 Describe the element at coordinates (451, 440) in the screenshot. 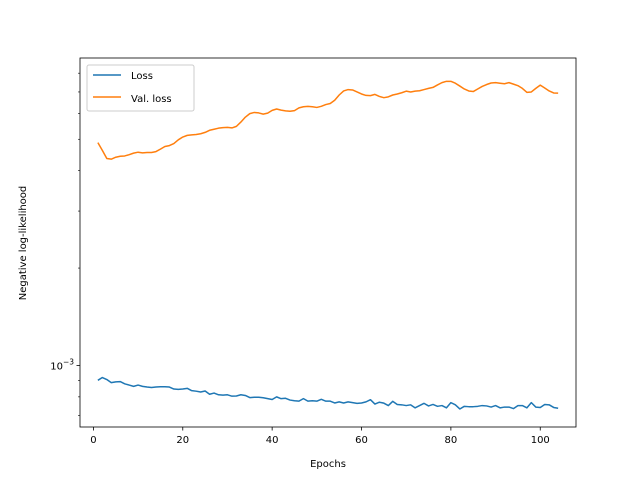

I see `x-tick-label: 80` at that location.